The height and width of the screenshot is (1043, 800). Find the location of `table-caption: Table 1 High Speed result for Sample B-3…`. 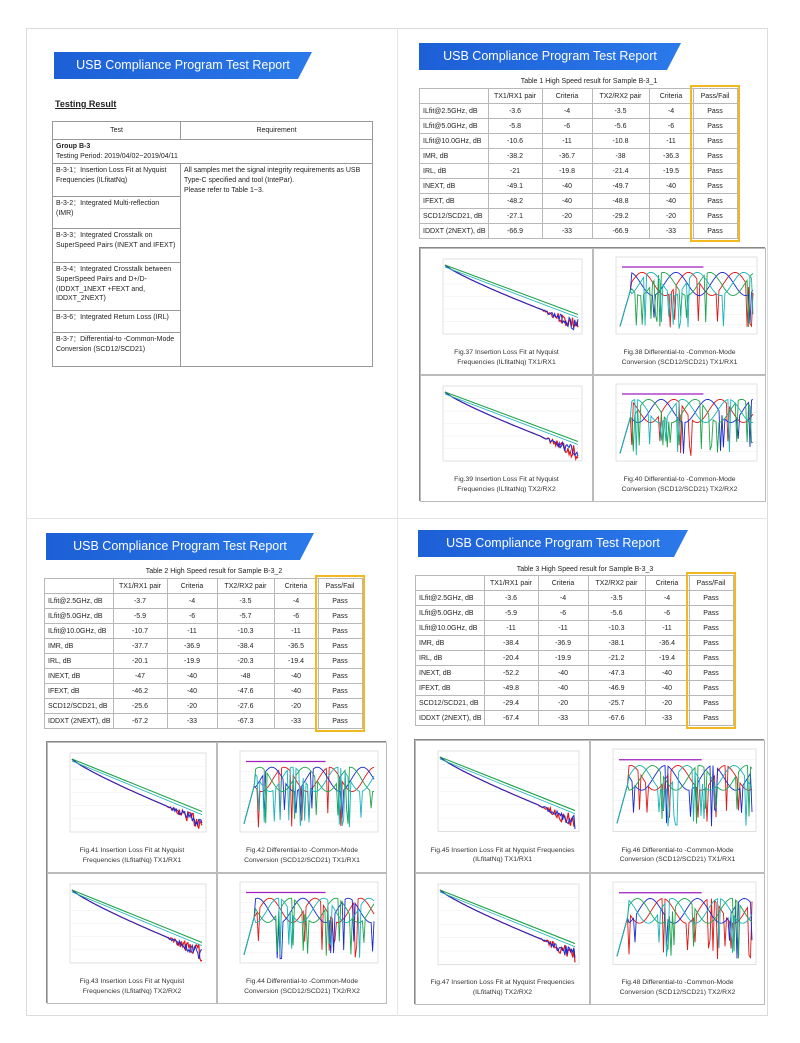

table-caption: Table 1 High Speed result for Sample B-3… is located at coordinates (589, 81).